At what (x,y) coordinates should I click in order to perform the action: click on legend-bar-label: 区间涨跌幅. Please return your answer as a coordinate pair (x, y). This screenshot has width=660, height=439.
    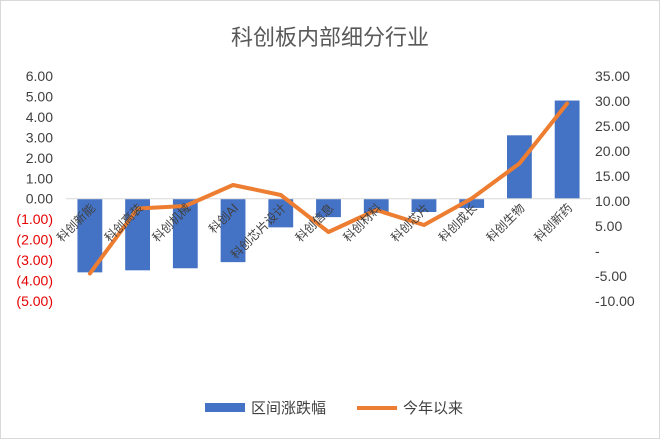
    Looking at the image, I should click on (288, 408).